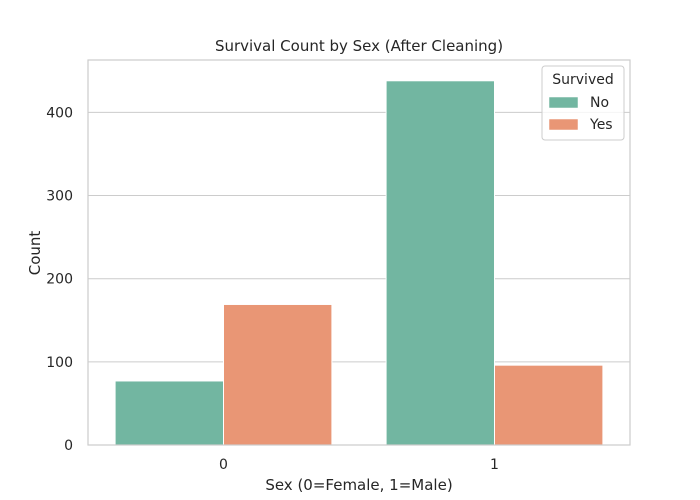 Image resolution: width=700 pixels, height=500 pixels. Describe the element at coordinates (359, 46) in the screenshot. I see `chart-title: Survival Count by Sex (After Cleaning)` at that location.